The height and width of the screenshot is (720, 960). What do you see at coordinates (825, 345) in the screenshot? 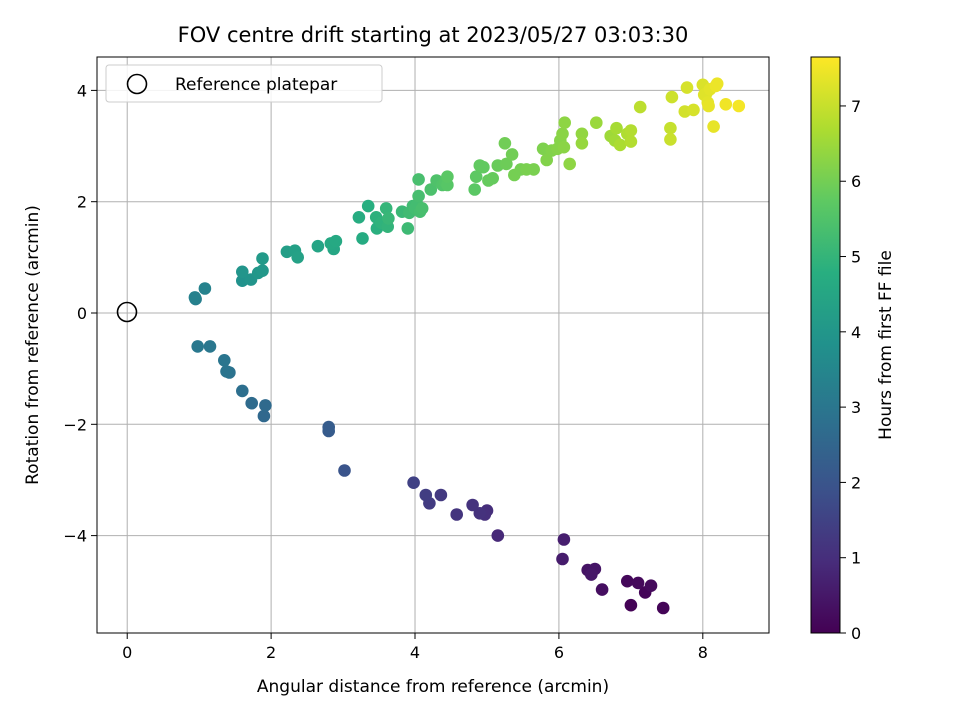
I see `colorbar` at bounding box center [825, 345].